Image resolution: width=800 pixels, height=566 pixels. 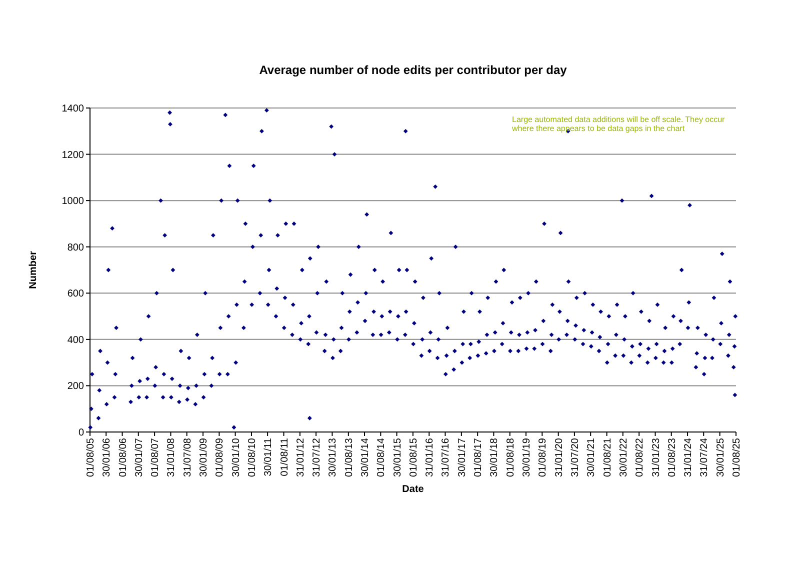 I want to click on x-tick-label: 31/07/16, so click(x=446, y=457).